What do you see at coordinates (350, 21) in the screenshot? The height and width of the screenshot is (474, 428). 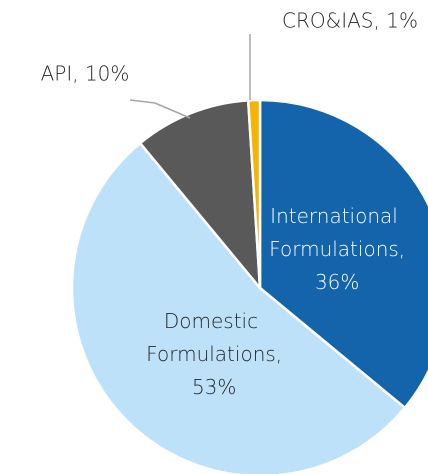 I see `data-label: CRO&IAS, 1%` at bounding box center [350, 21].